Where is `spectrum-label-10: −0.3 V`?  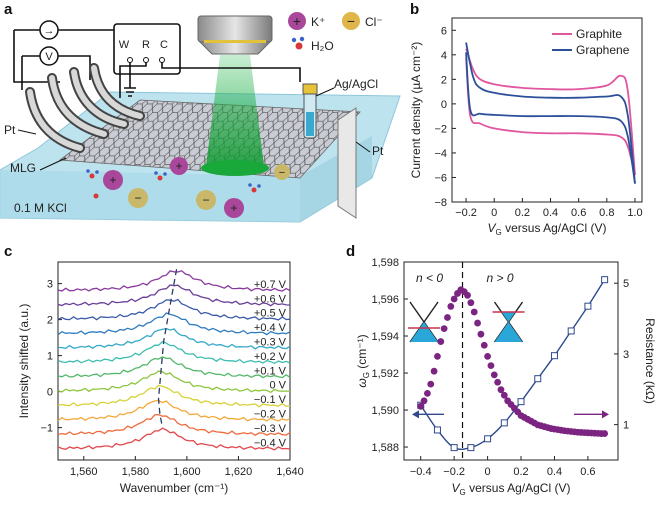
spectrum-label-10: −0.3 V is located at coordinates (270, 429).